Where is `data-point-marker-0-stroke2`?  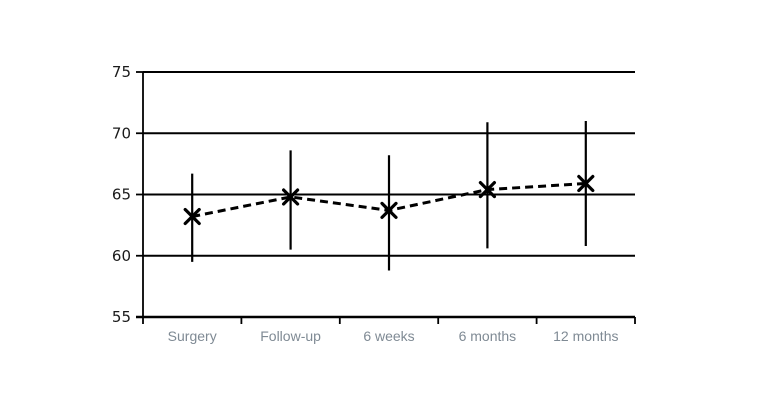 data-point-marker-0-stroke2 is located at coordinates (192, 216).